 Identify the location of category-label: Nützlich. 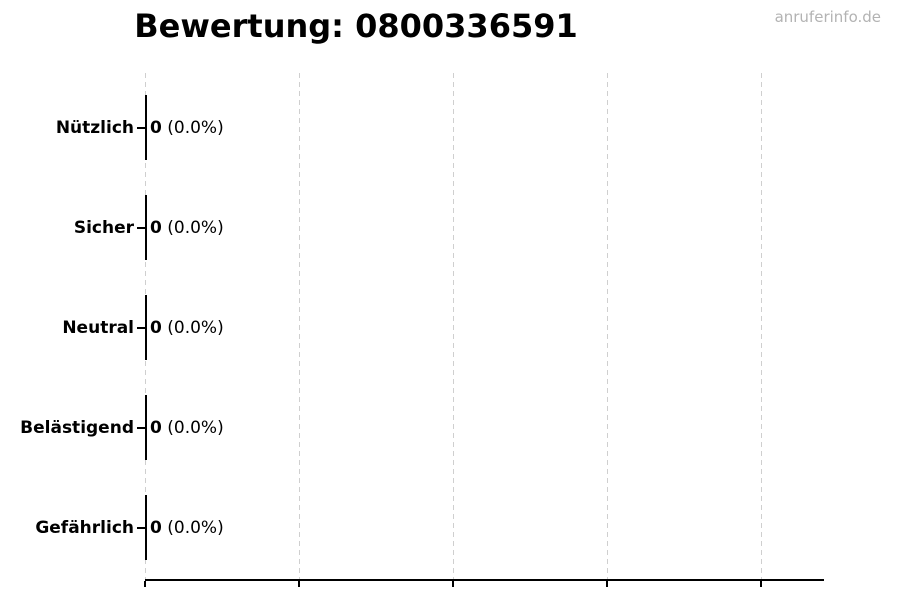
(94, 128).